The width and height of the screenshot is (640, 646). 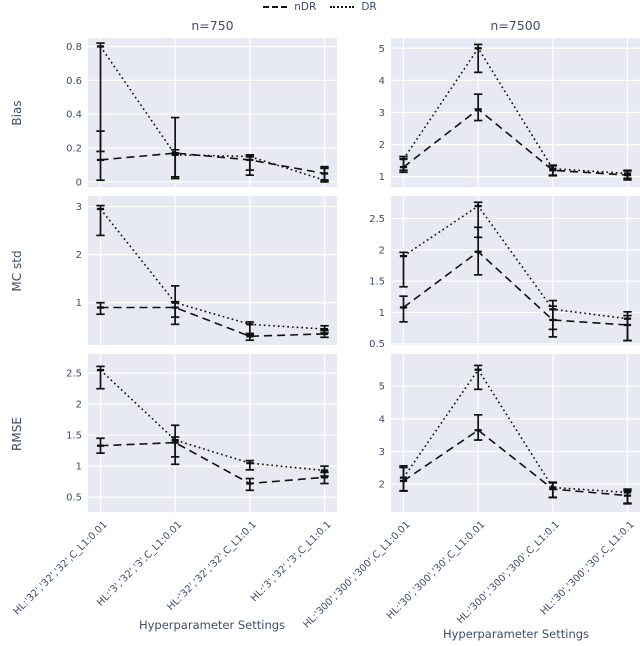 What do you see at coordinates (369, 7) in the screenshot?
I see `legend-label-dr: DR` at bounding box center [369, 7].